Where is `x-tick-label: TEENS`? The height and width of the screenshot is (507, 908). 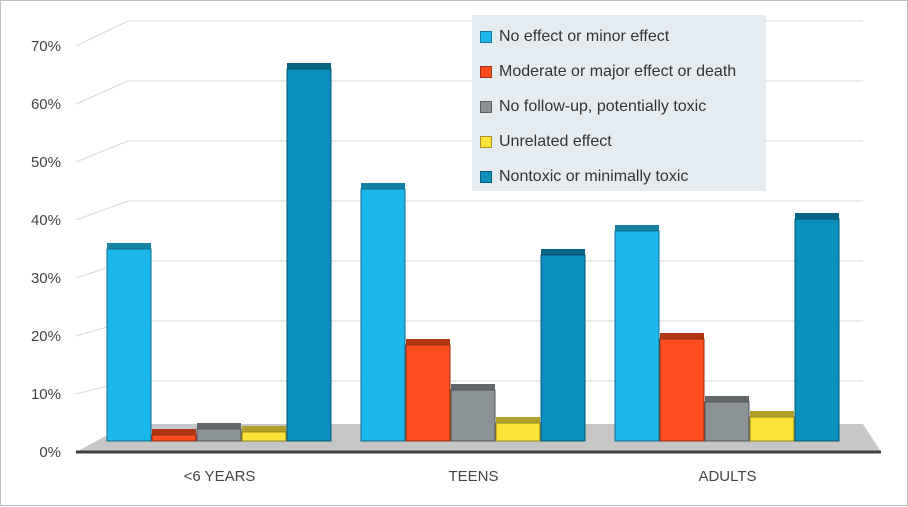
x-tick-label: TEENS is located at coordinates (473, 476).